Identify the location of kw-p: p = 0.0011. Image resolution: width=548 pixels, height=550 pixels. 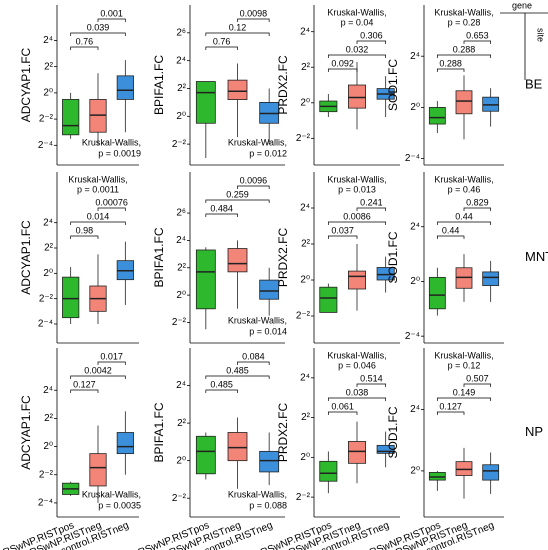
(98, 189).